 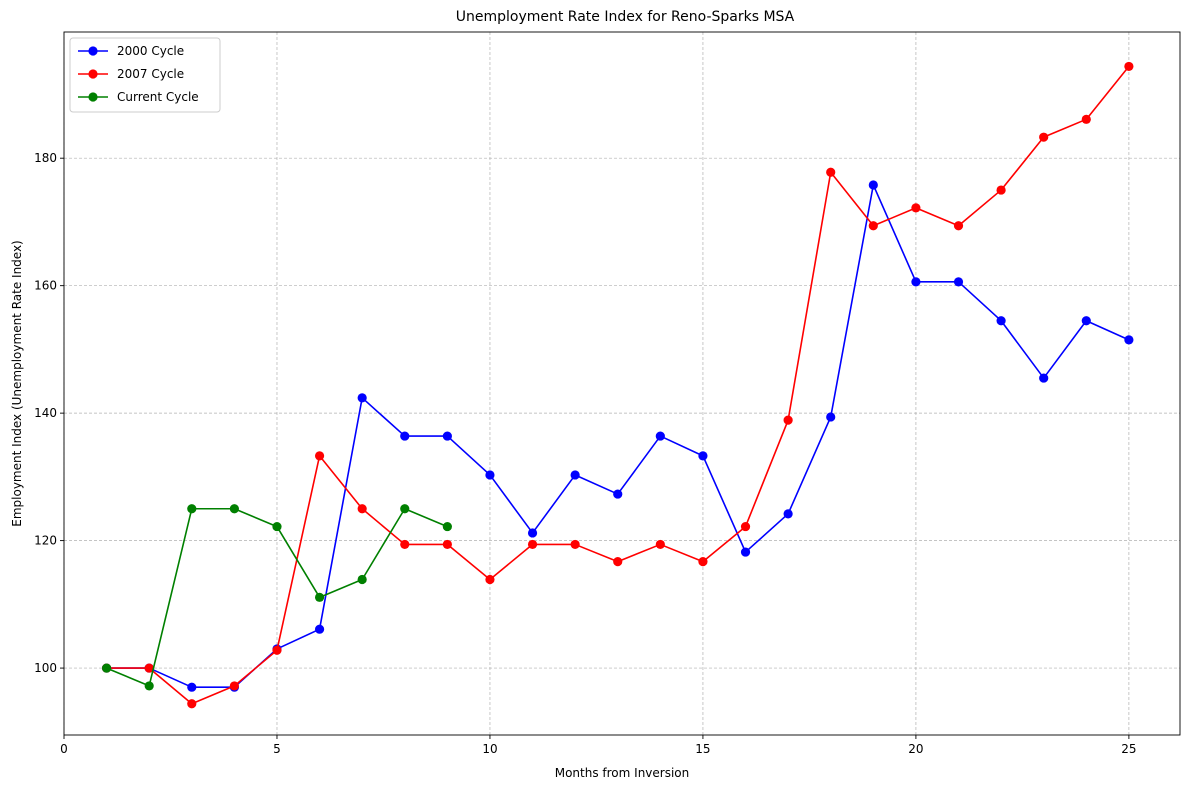 I want to click on legend-item: Current Cycle, so click(x=138, y=97).